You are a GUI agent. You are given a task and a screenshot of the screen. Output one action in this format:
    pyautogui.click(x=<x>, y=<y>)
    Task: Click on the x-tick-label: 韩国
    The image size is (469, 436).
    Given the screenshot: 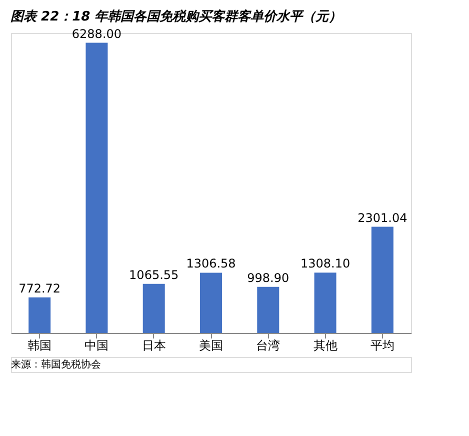 What is the action you would take?
    pyautogui.click(x=40, y=345)
    